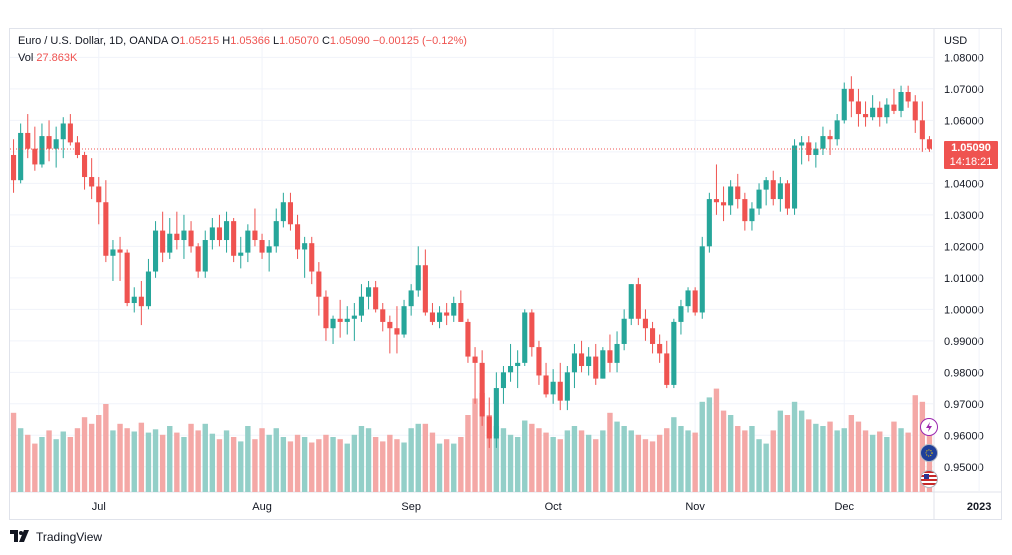 The image size is (1012, 555). I want to click on brand-name: TradingView, so click(69, 537).